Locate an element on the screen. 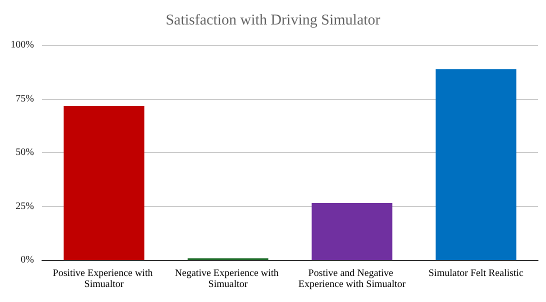 The width and height of the screenshot is (546, 302). y-tick-label: 100% is located at coordinates (22, 45).